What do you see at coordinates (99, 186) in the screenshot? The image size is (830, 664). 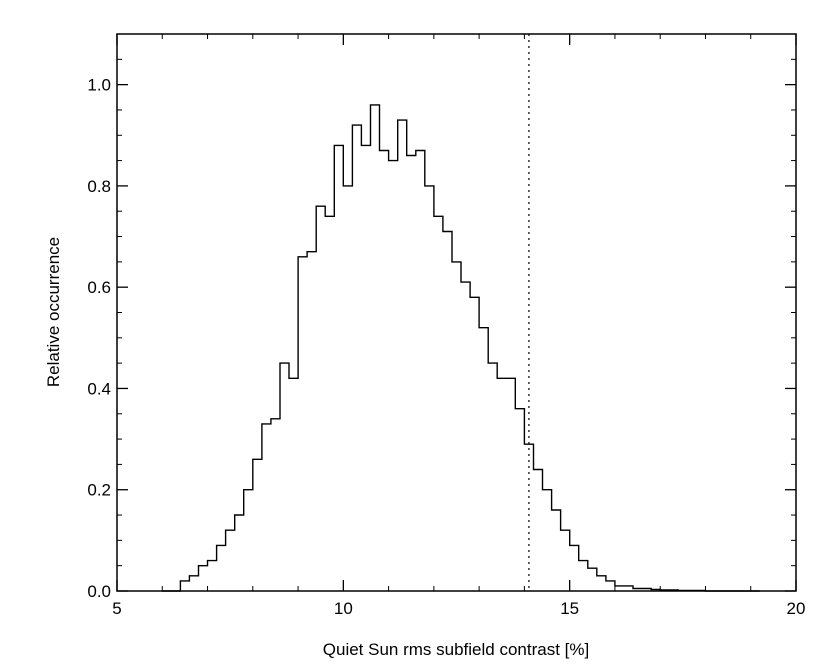 I see `y-tick-label: 0.8` at bounding box center [99, 186].